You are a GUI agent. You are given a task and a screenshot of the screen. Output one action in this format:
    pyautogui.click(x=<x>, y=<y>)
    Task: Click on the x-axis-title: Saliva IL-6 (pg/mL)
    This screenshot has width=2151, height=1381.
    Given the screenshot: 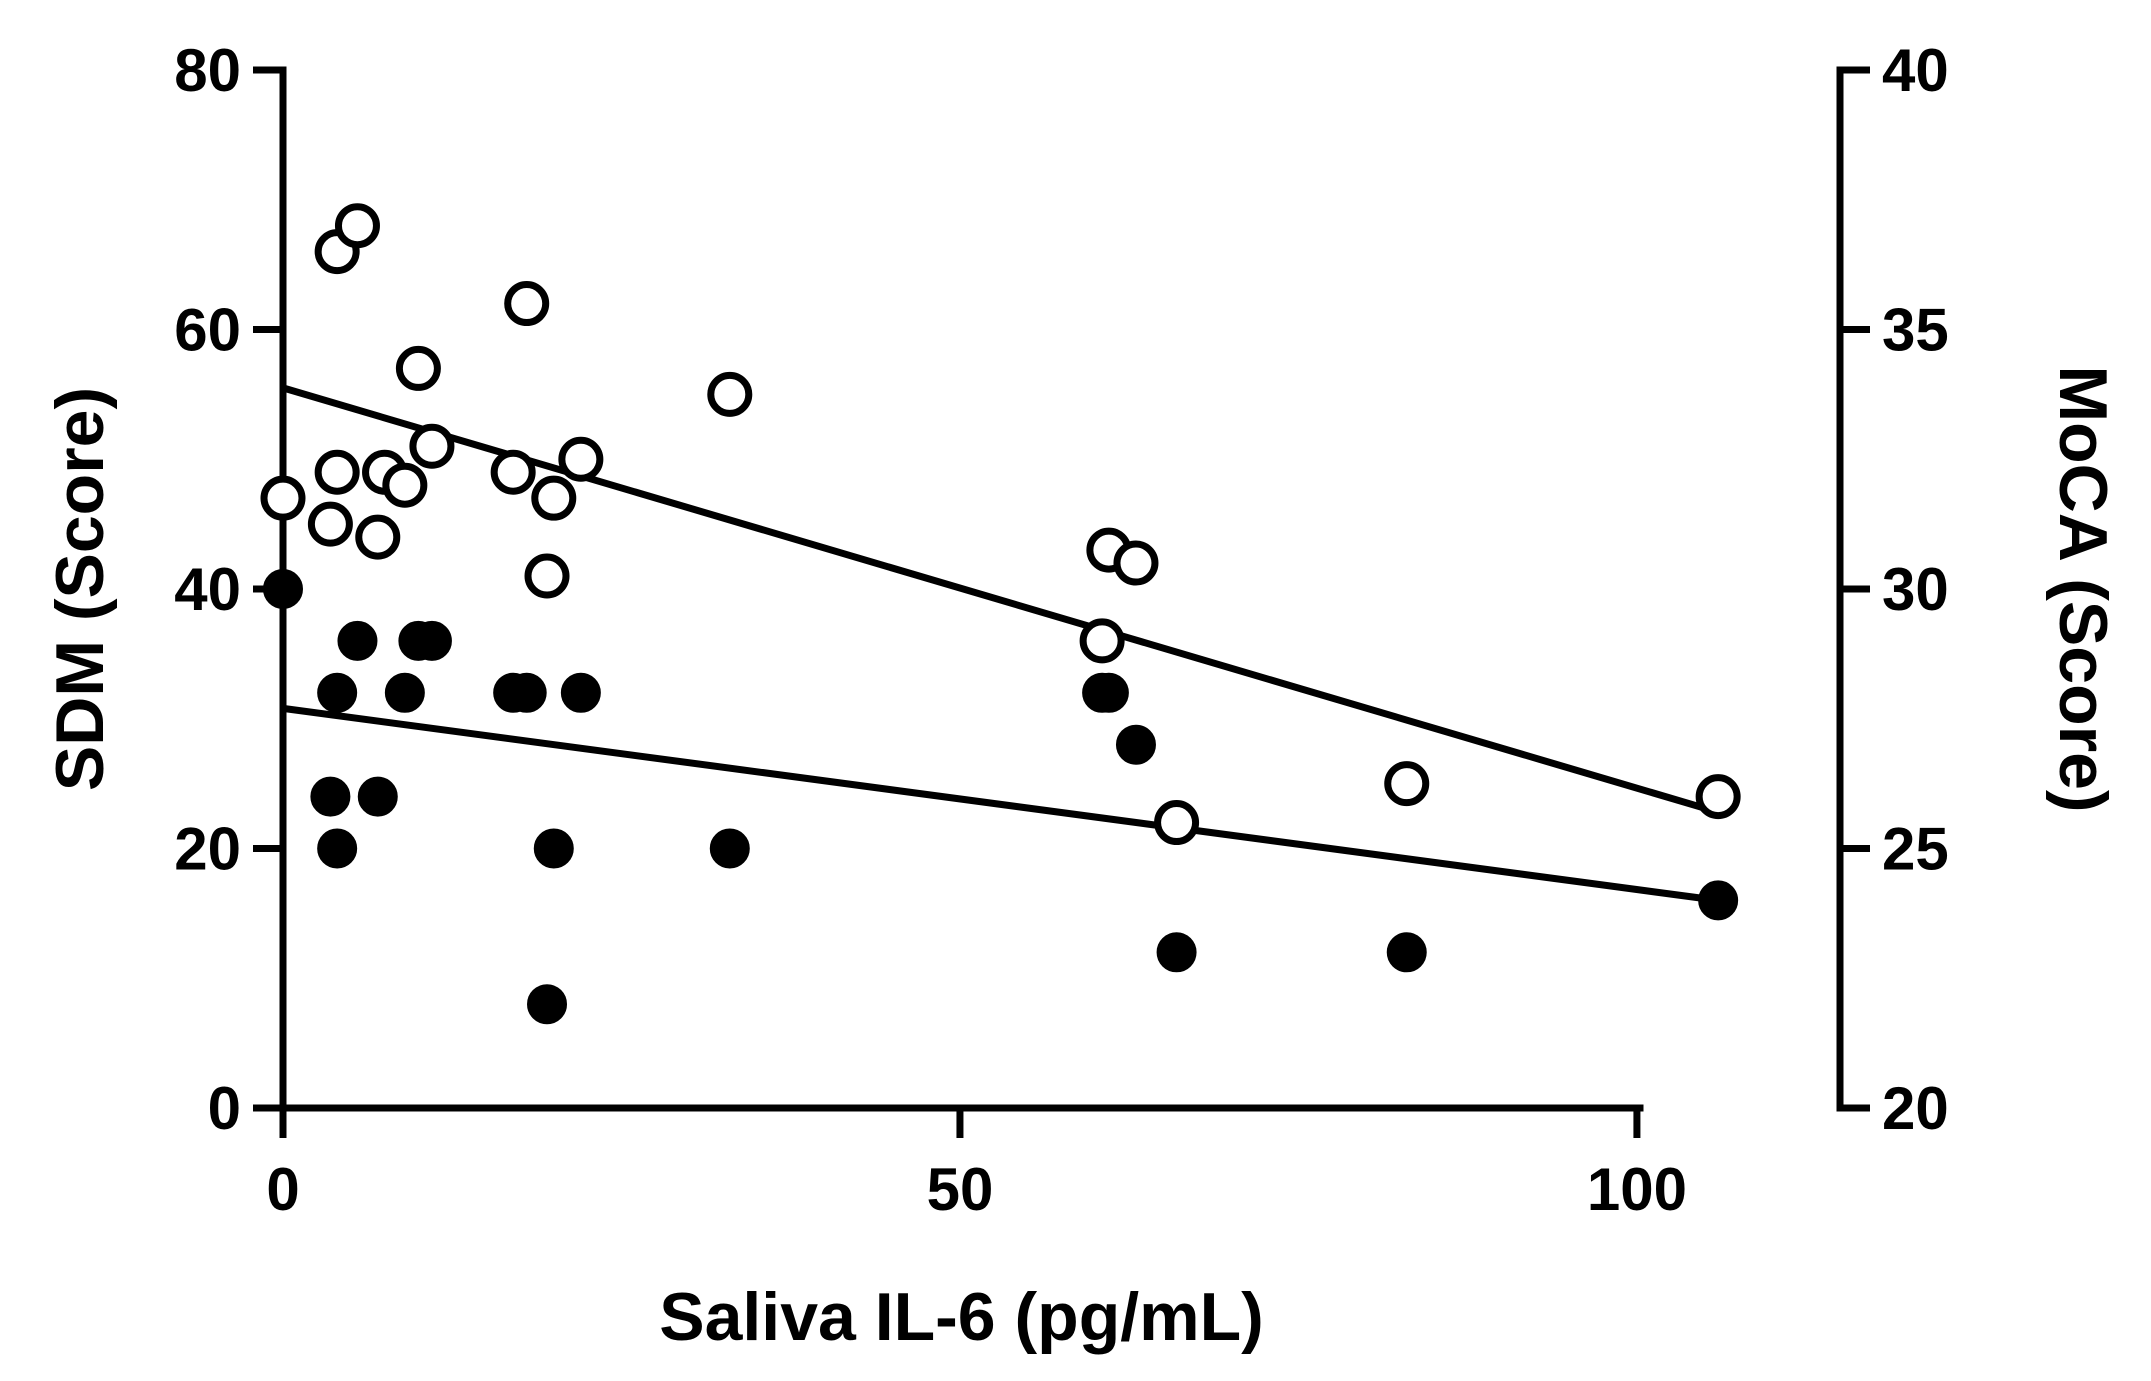 What is the action you would take?
    pyautogui.click(x=961, y=1317)
    